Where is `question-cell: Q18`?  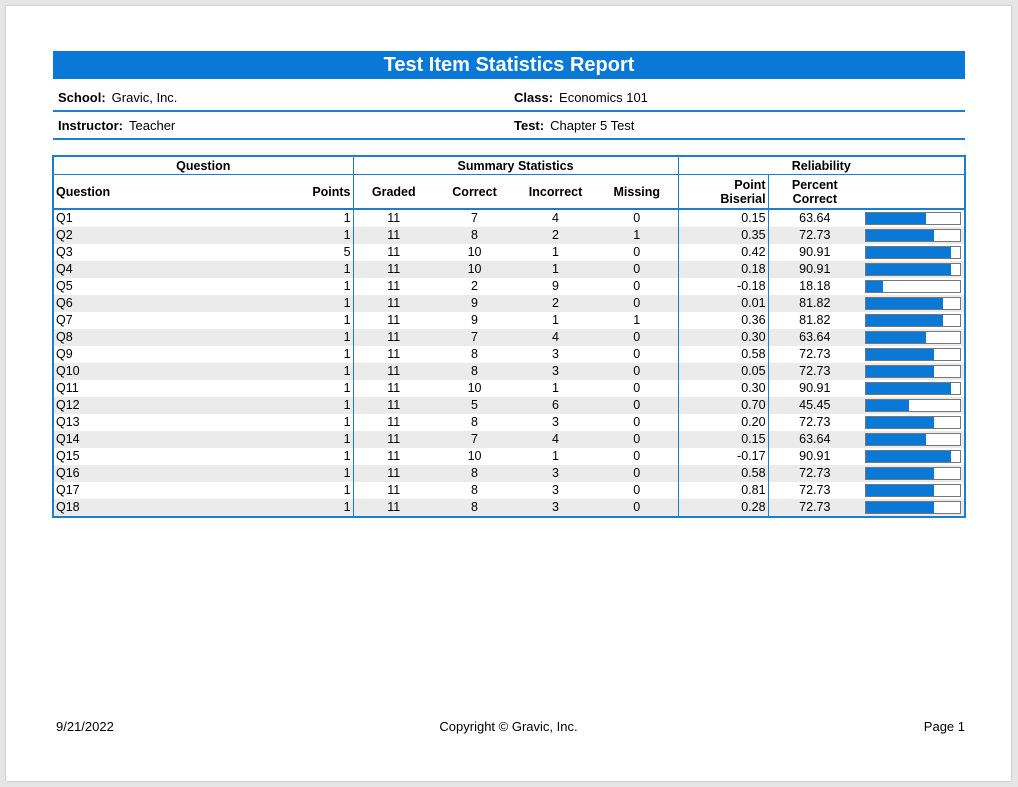 question-cell: Q18 is located at coordinates (163, 508).